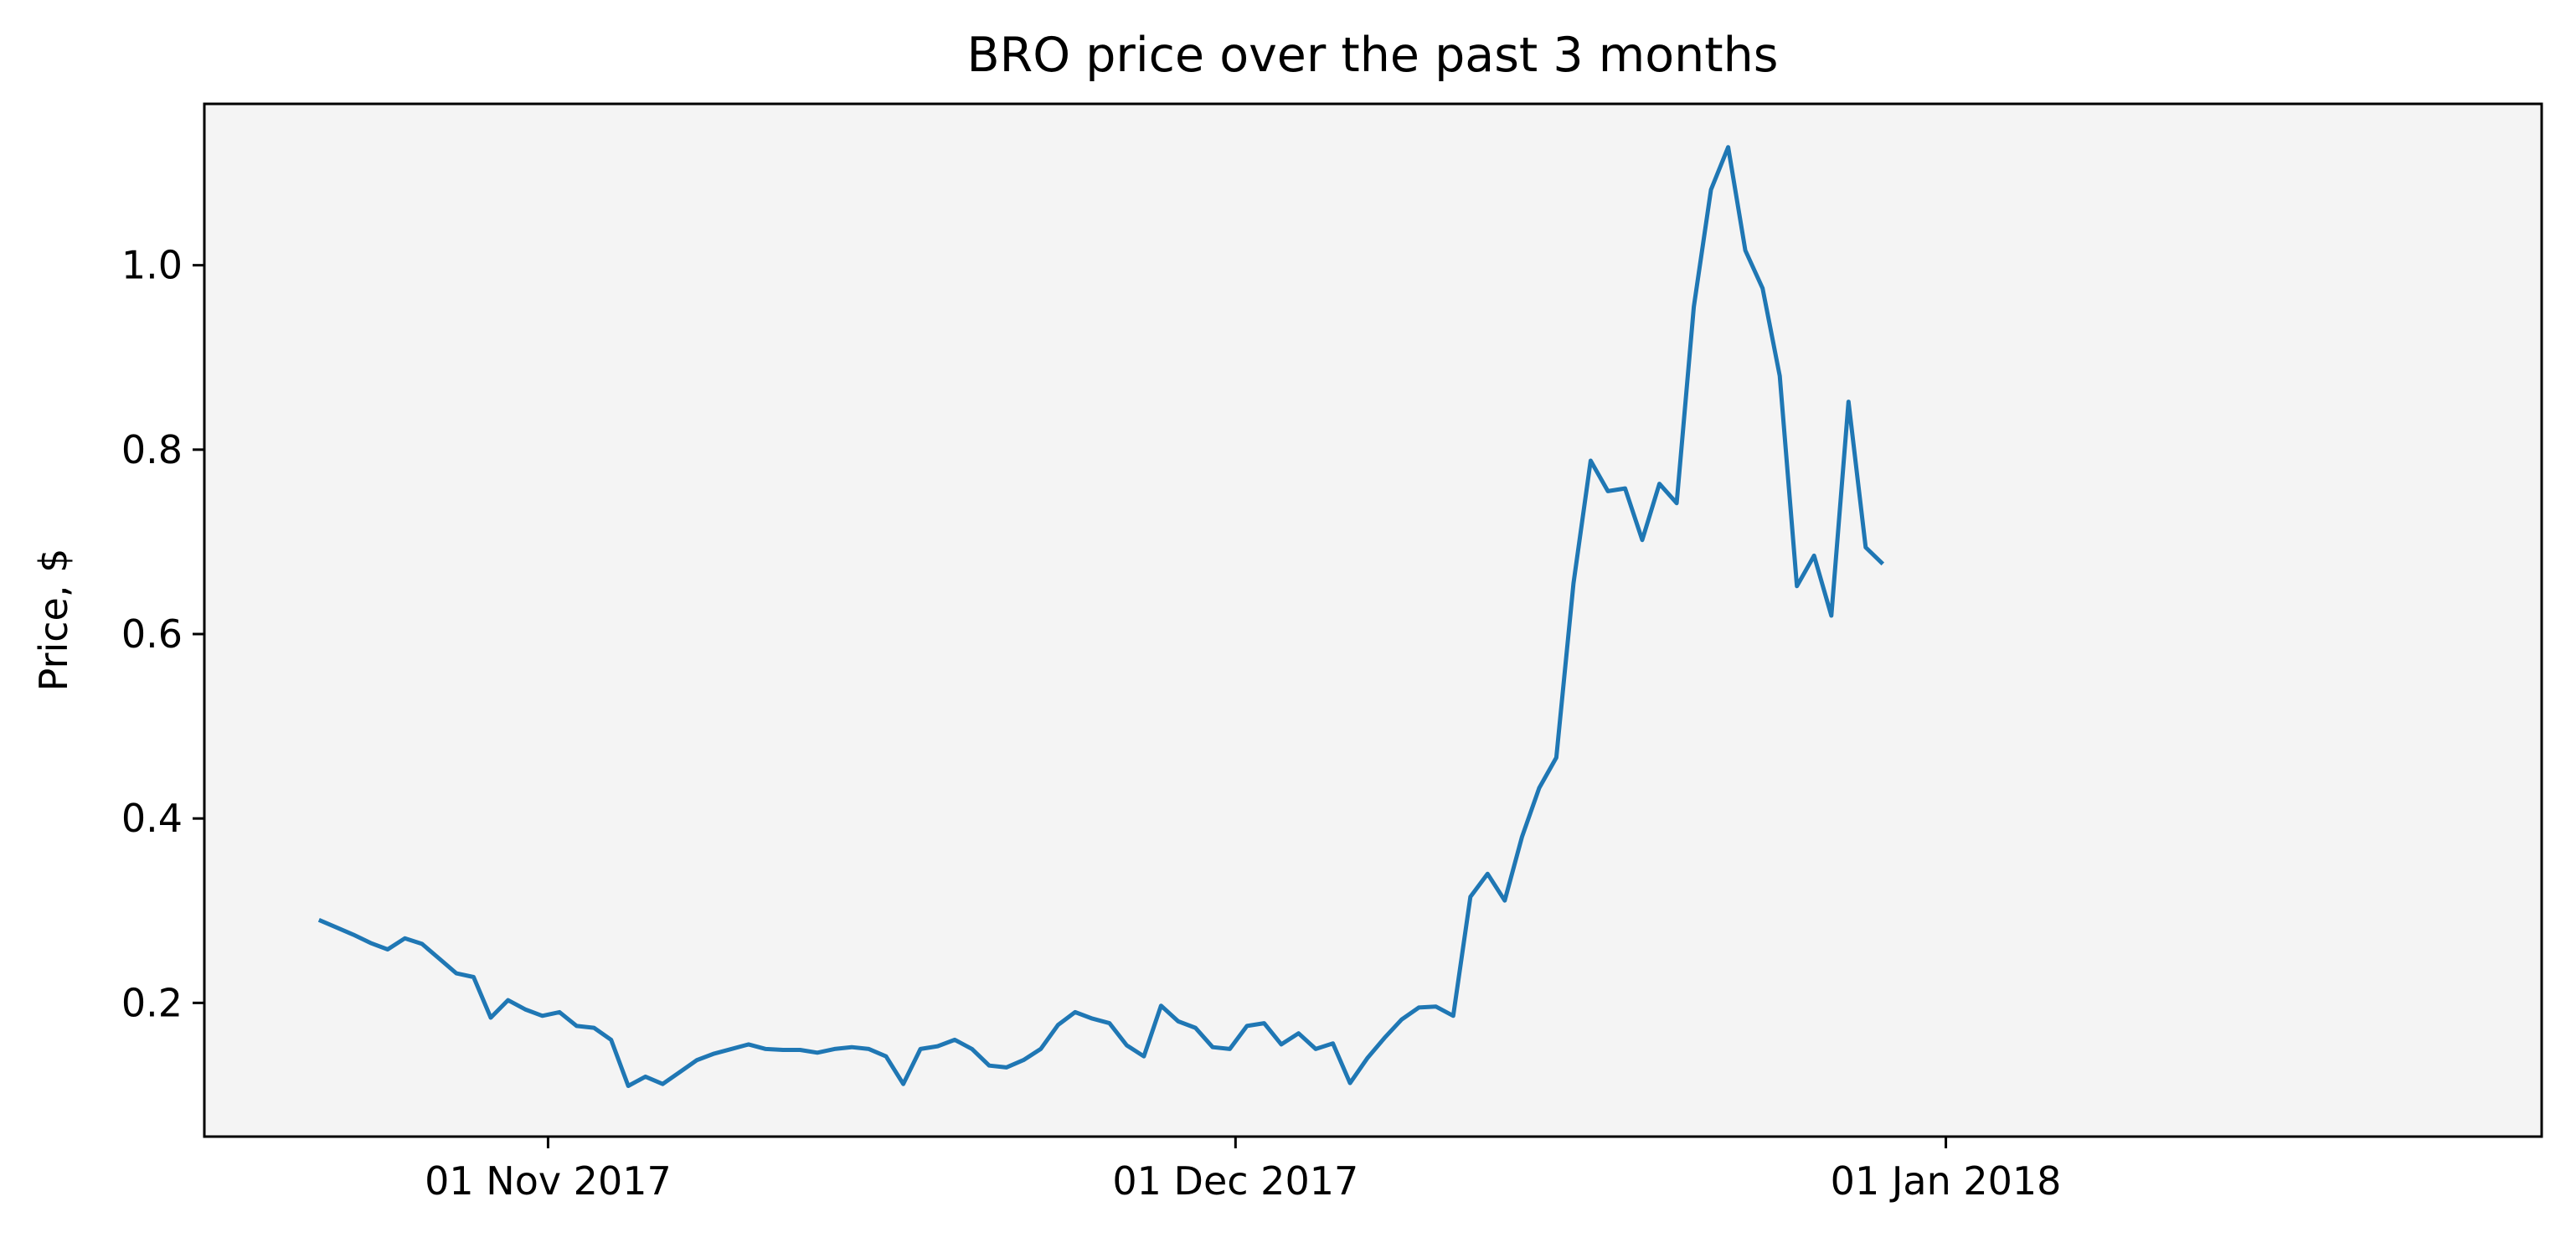  What do you see at coordinates (152, 818) in the screenshot?
I see `y-tick-label: 0.4` at bounding box center [152, 818].